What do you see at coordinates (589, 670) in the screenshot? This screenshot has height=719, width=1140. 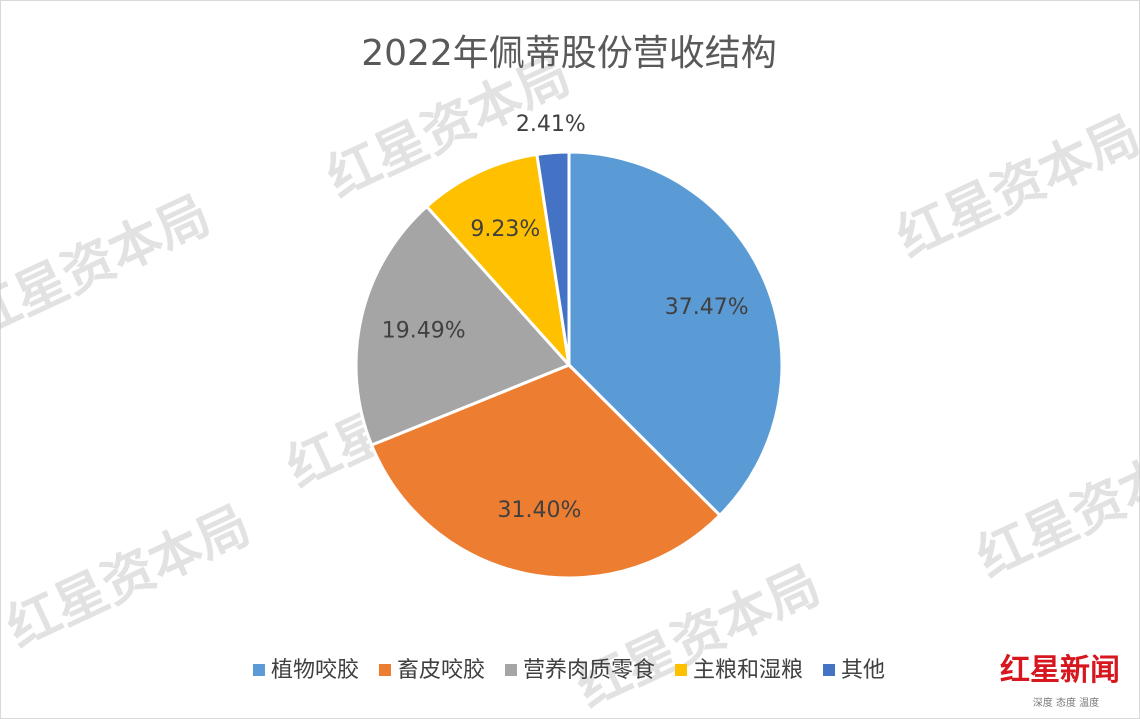 I see `legend-label: 营养肉质零食` at bounding box center [589, 670].